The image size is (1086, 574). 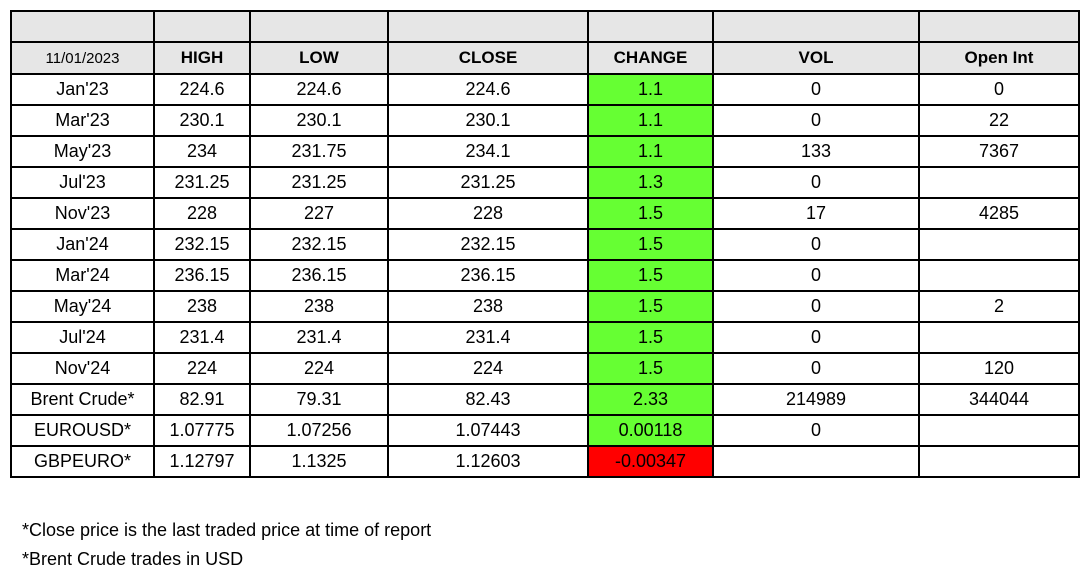 I want to click on column-header-open-int: Open Int, so click(x=999, y=58).